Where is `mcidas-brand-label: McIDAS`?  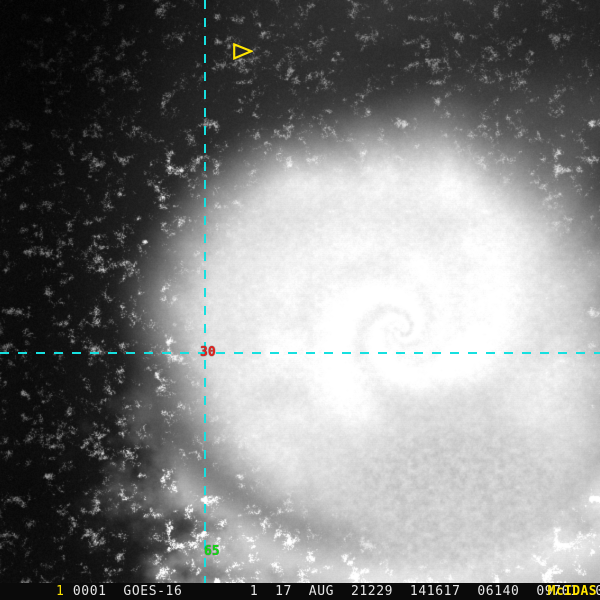 mcidas-brand-label: McIDAS is located at coordinates (572, 591).